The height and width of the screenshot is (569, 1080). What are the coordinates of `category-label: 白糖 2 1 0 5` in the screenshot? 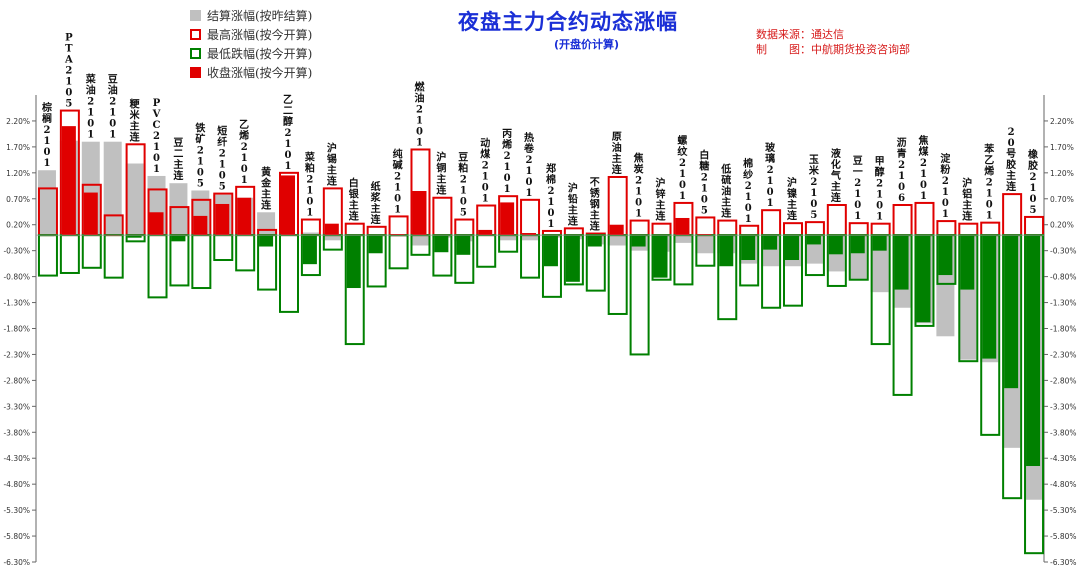 It's located at (704, 182).